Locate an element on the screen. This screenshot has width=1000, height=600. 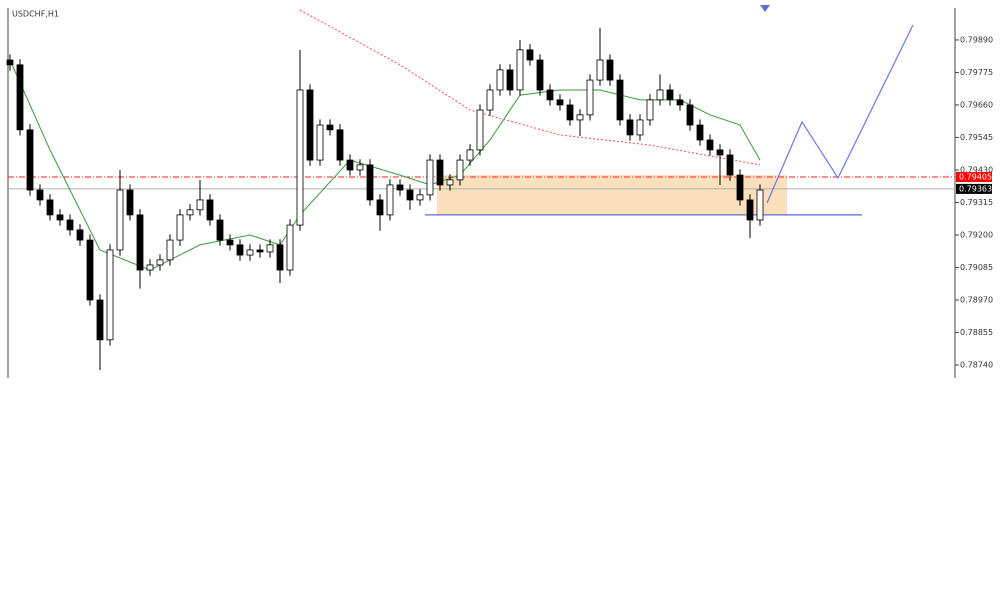
price-label: 0.79405 is located at coordinates (975, 177).